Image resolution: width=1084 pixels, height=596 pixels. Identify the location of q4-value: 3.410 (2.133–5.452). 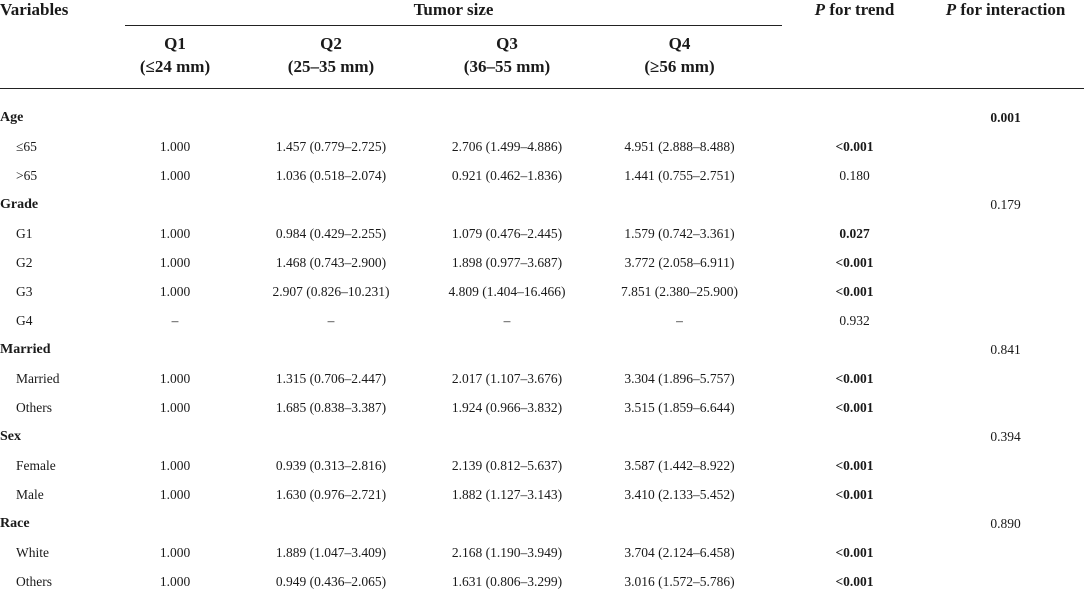
(679, 494).